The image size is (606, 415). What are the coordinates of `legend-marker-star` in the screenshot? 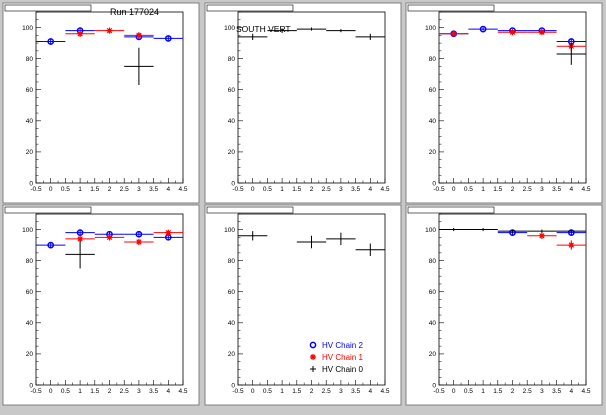 It's located at (313, 357).